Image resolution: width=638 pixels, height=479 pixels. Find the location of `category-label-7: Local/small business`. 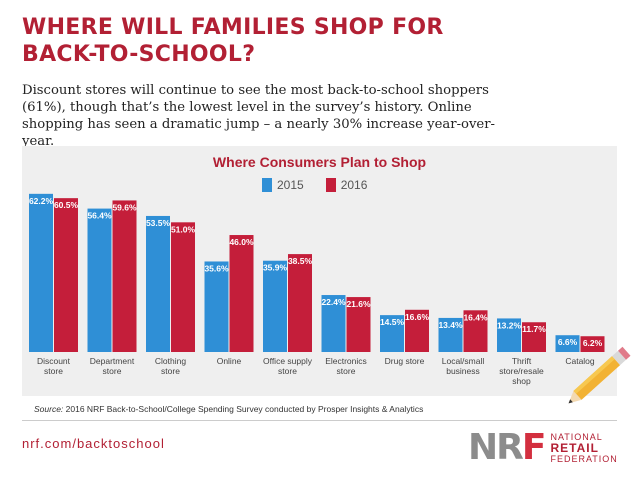

category-label-7: Local/small business is located at coordinates (463, 366).